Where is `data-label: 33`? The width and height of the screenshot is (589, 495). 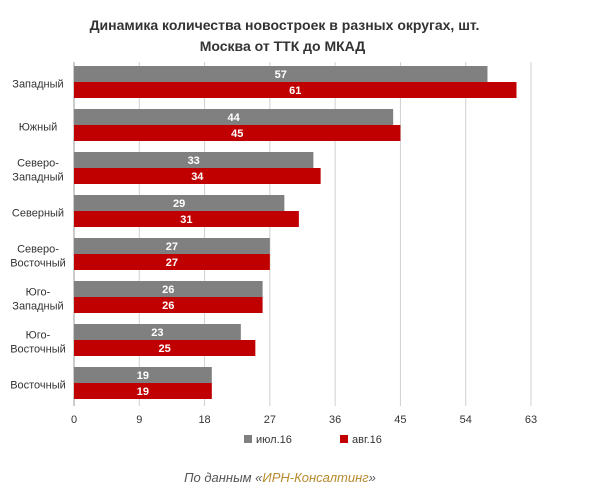
data-label: 33 is located at coordinates (194, 161).